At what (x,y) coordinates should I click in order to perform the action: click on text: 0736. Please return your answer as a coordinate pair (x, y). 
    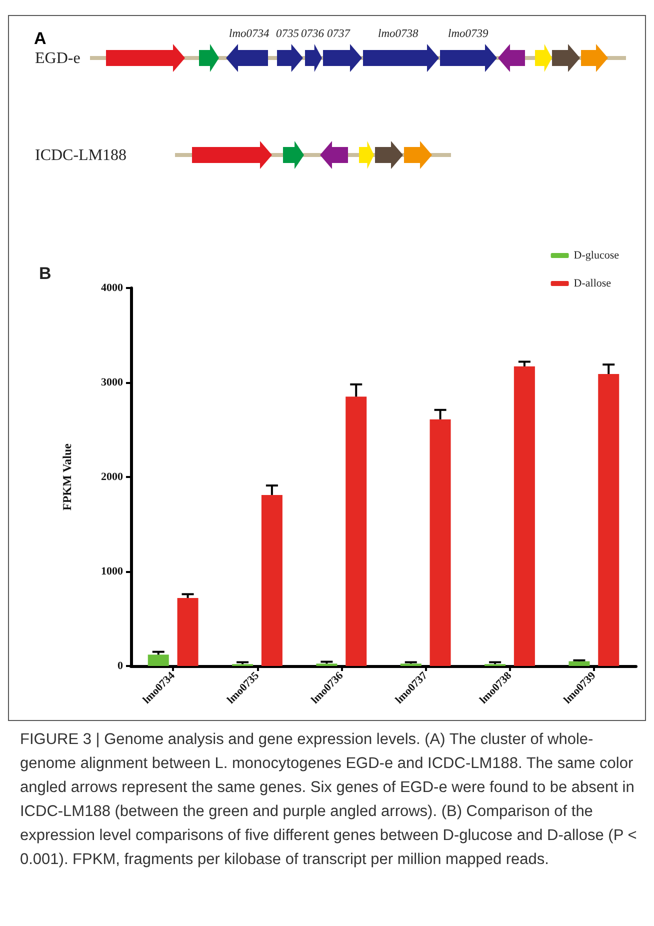
    Looking at the image, I should click on (312, 34).